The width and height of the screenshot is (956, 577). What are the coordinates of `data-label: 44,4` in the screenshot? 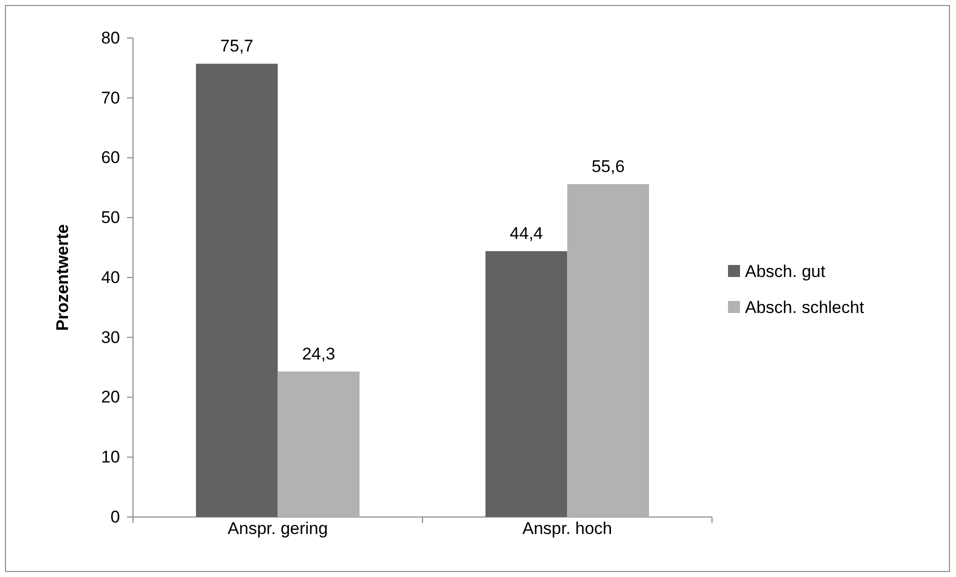 It's located at (526, 234).